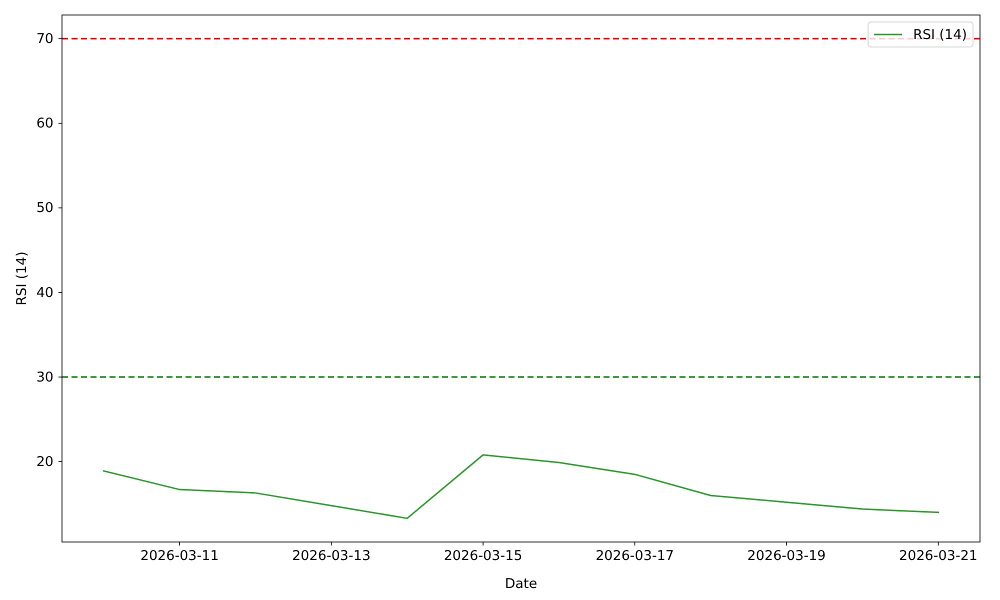  What do you see at coordinates (635, 556) in the screenshot?
I see `x-tick-label: 2026-03-17` at bounding box center [635, 556].